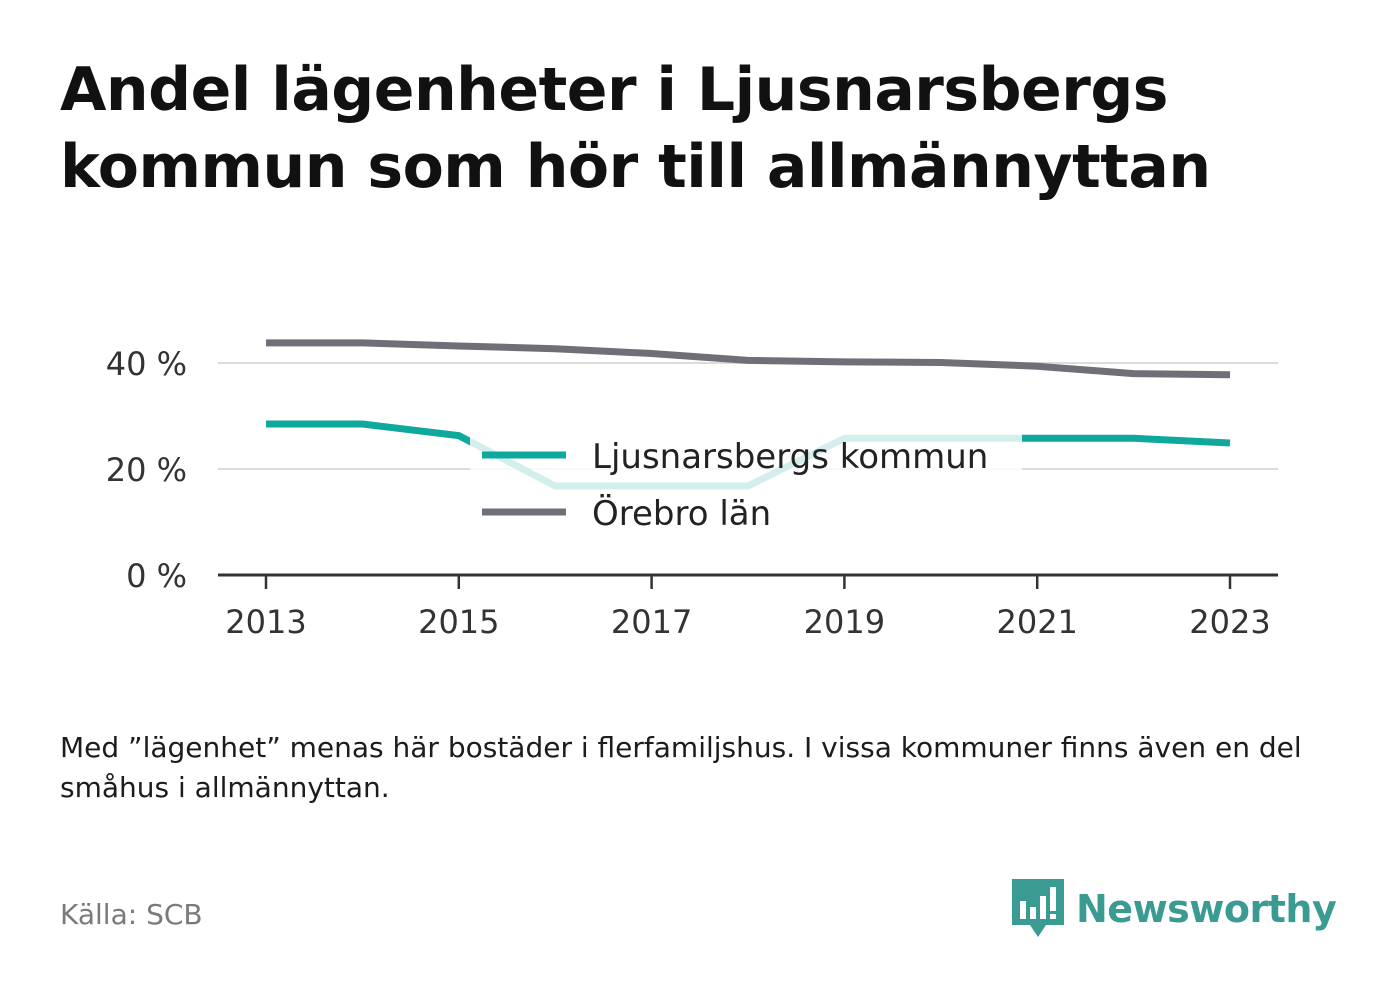 The width and height of the screenshot is (1382, 999). Describe the element at coordinates (131, 914) in the screenshot. I see `source-label: Källa: SCB` at that location.